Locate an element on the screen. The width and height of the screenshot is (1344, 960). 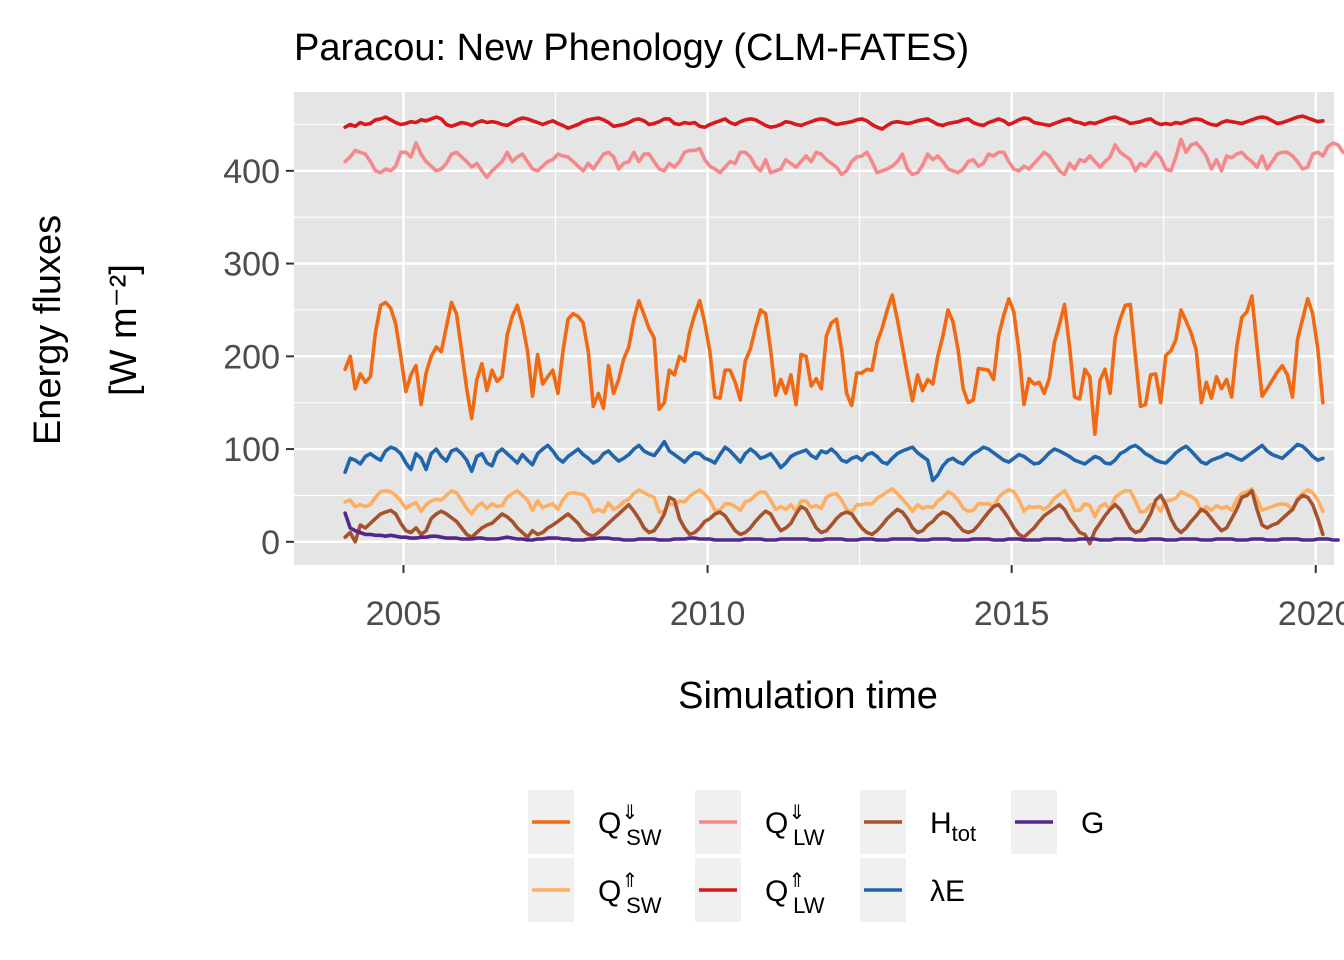
legend-item-H_tot: Htot is located at coordinates (918, 822).